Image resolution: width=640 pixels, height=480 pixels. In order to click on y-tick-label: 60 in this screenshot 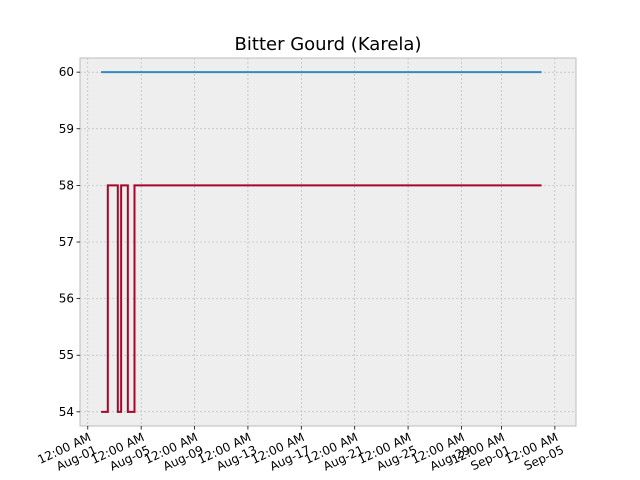, I will do `click(66, 72)`.